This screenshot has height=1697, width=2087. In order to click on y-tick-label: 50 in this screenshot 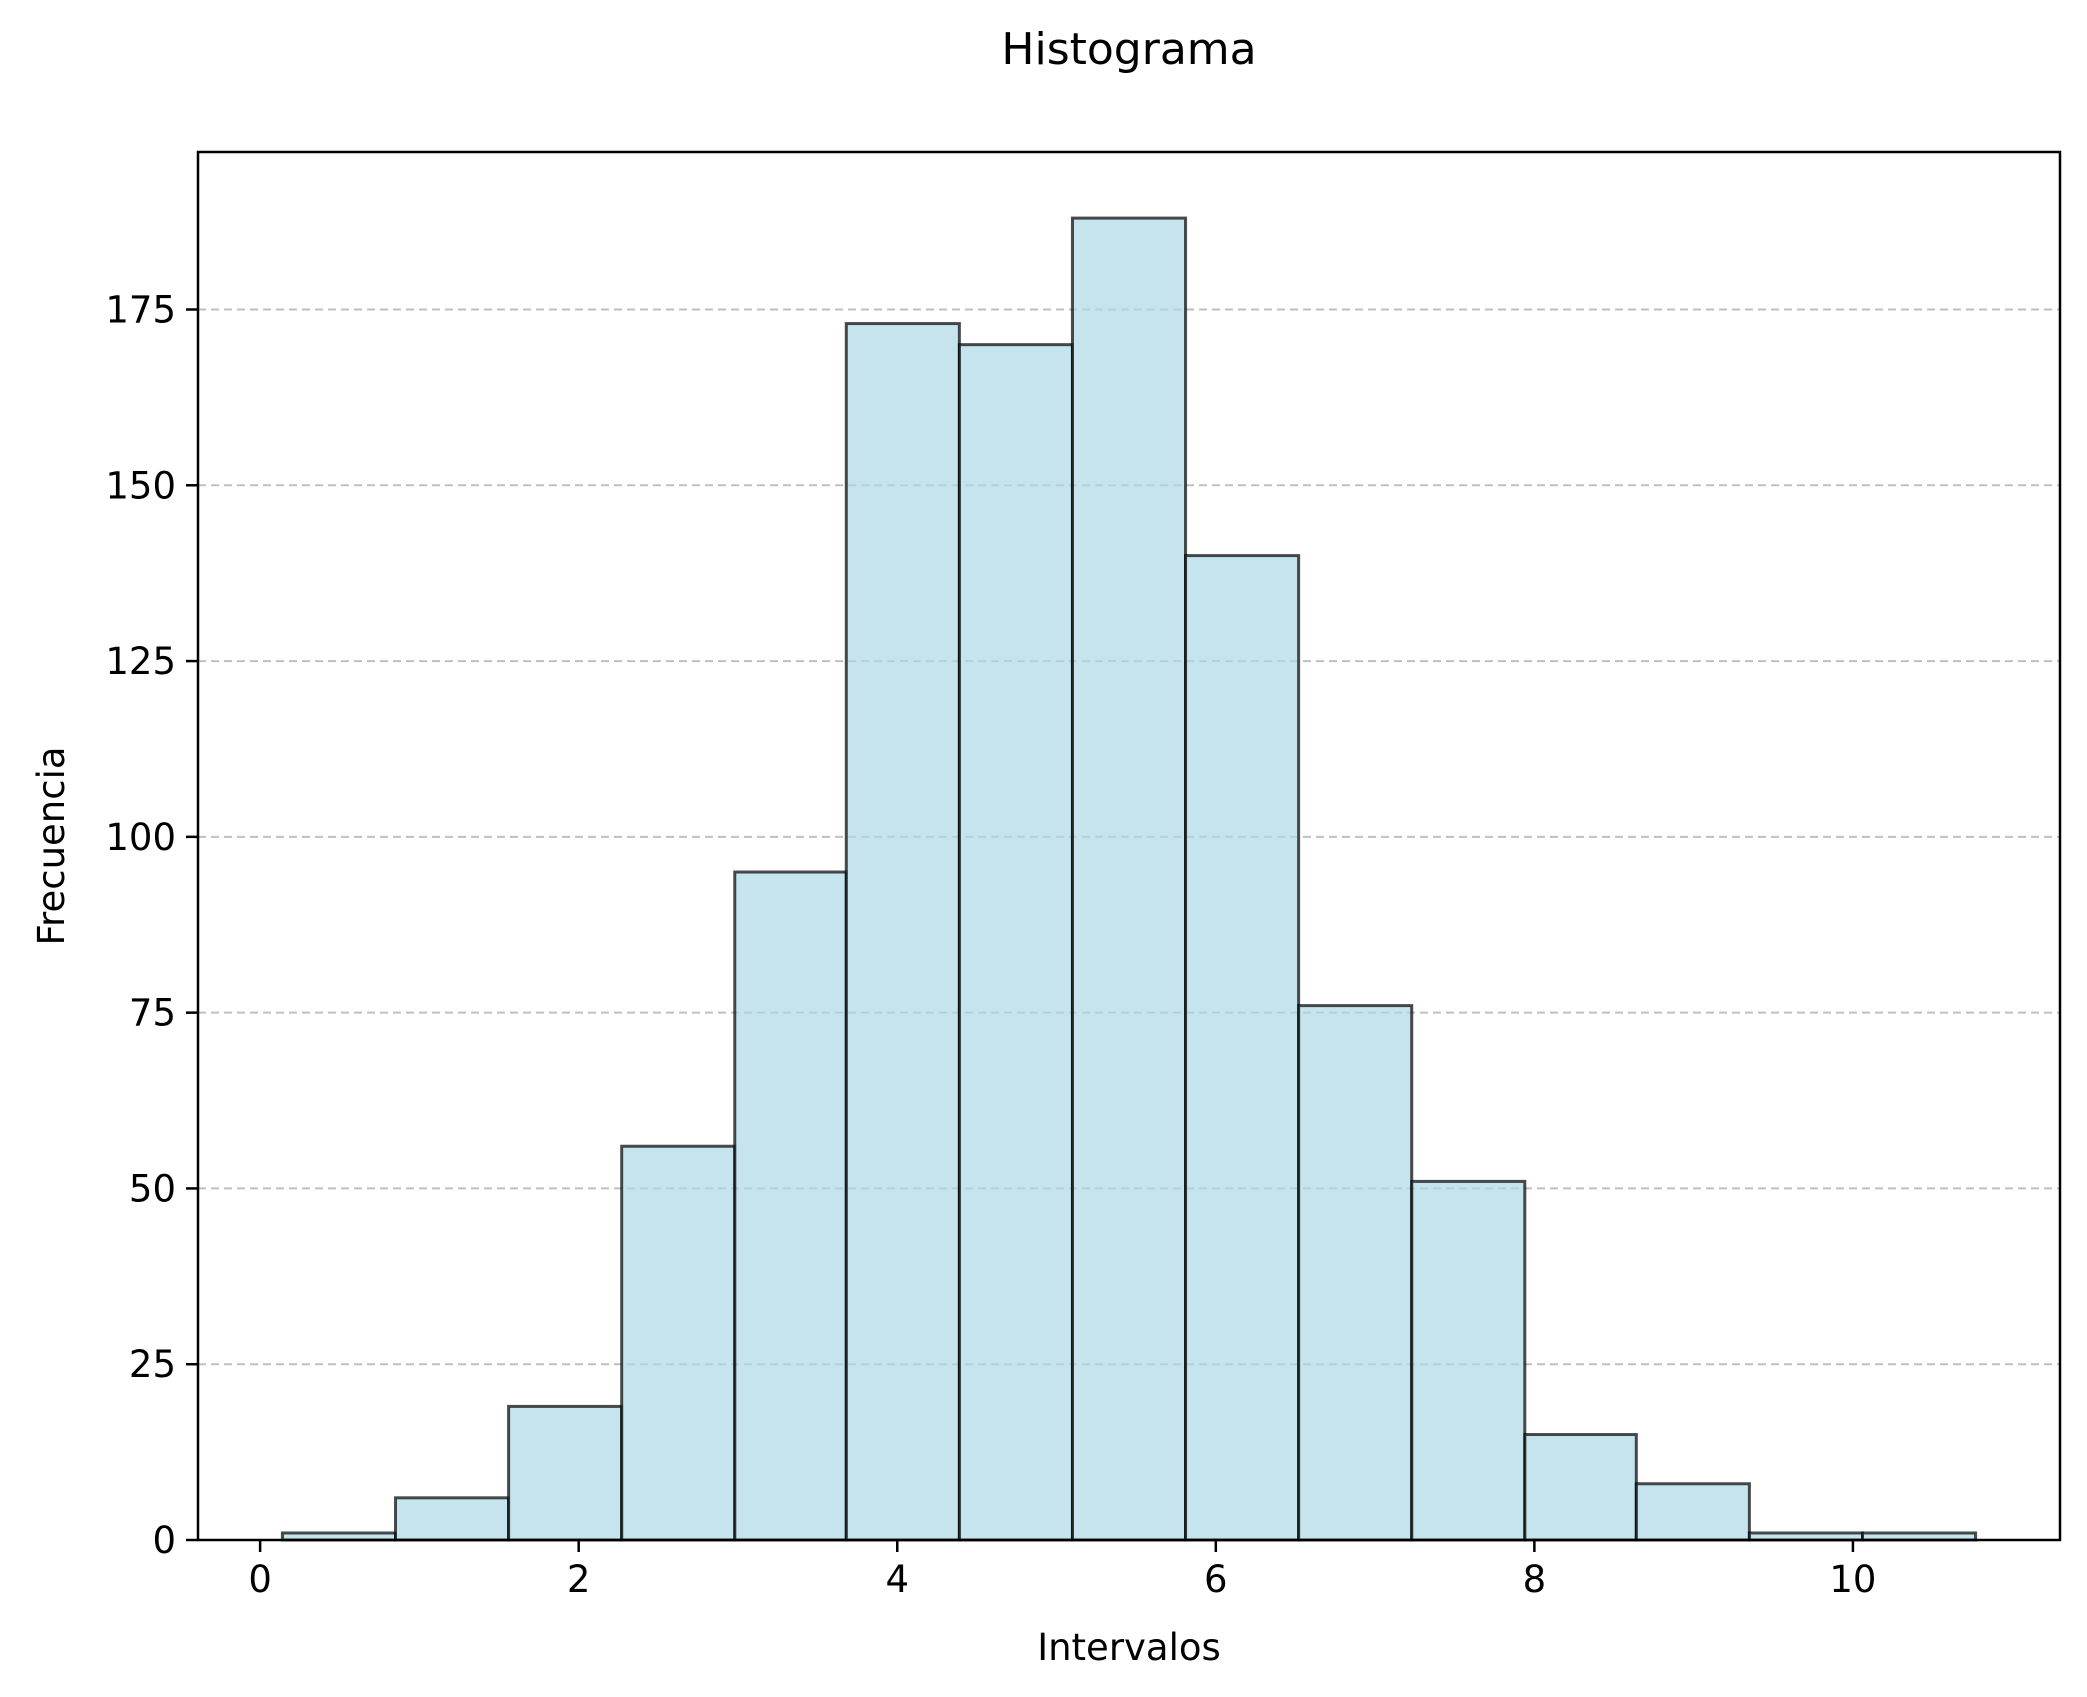, I will do `click(152, 1188)`.